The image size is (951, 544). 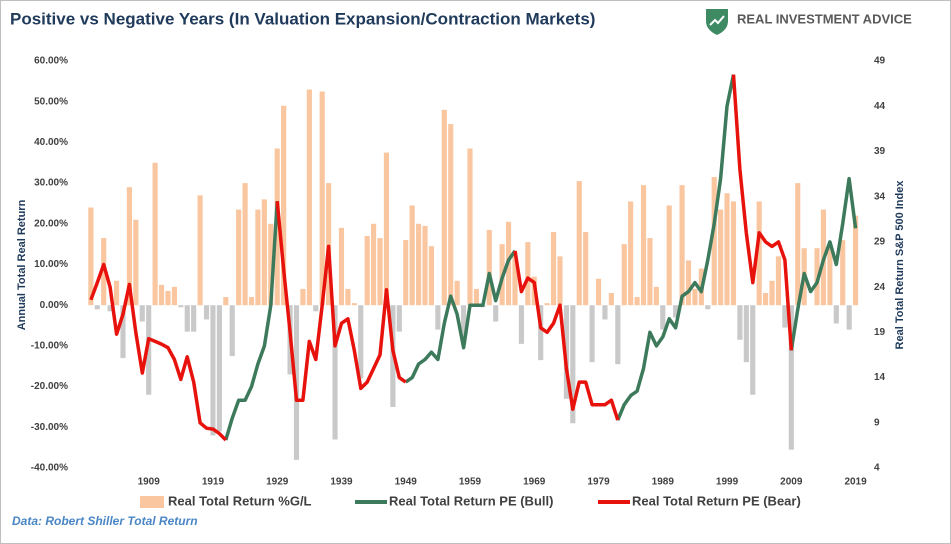 What do you see at coordinates (880, 377) in the screenshot?
I see `y2-tick-label: 14` at bounding box center [880, 377].